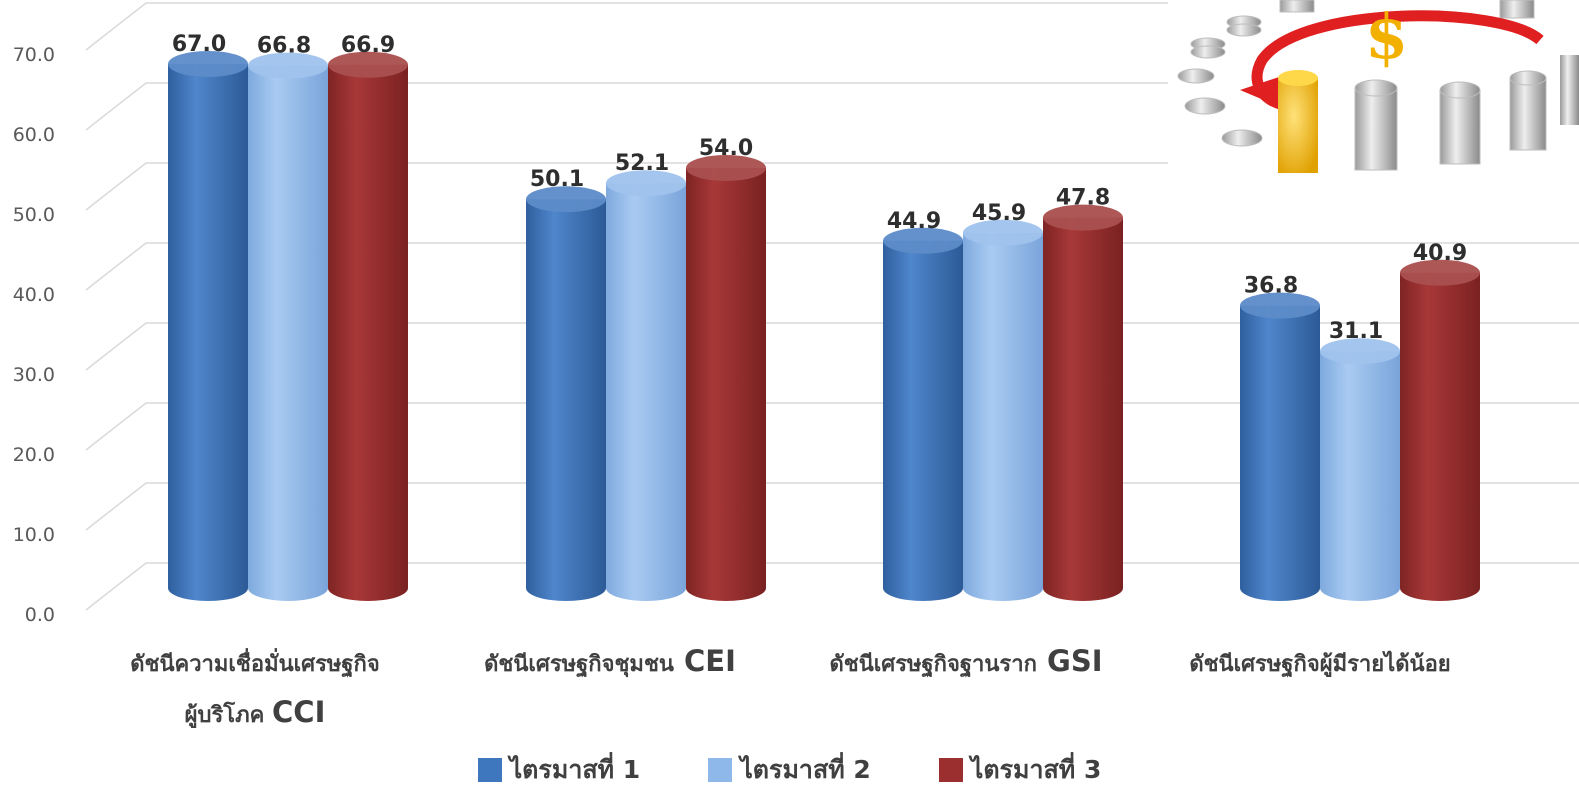 The width and height of the screenshot is (1579, 791). Describe the element at coordinates (255, 662) in the screenshot. I see `category-label: ดัชนีความเชื่อมั่นเศรษฐกิจ` at that location.